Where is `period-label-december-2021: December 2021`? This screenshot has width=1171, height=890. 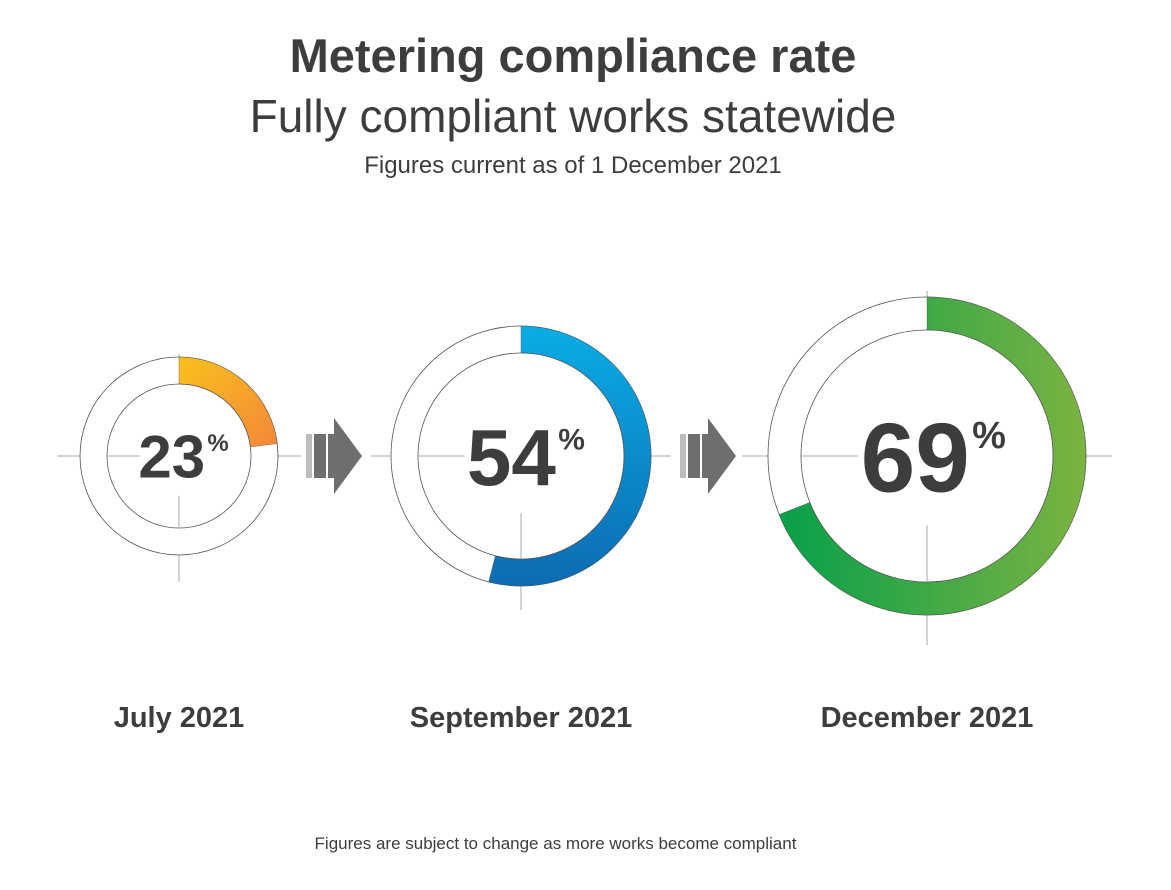
period-label-december-2021: December 2021 is located at coordinates (927, 718).